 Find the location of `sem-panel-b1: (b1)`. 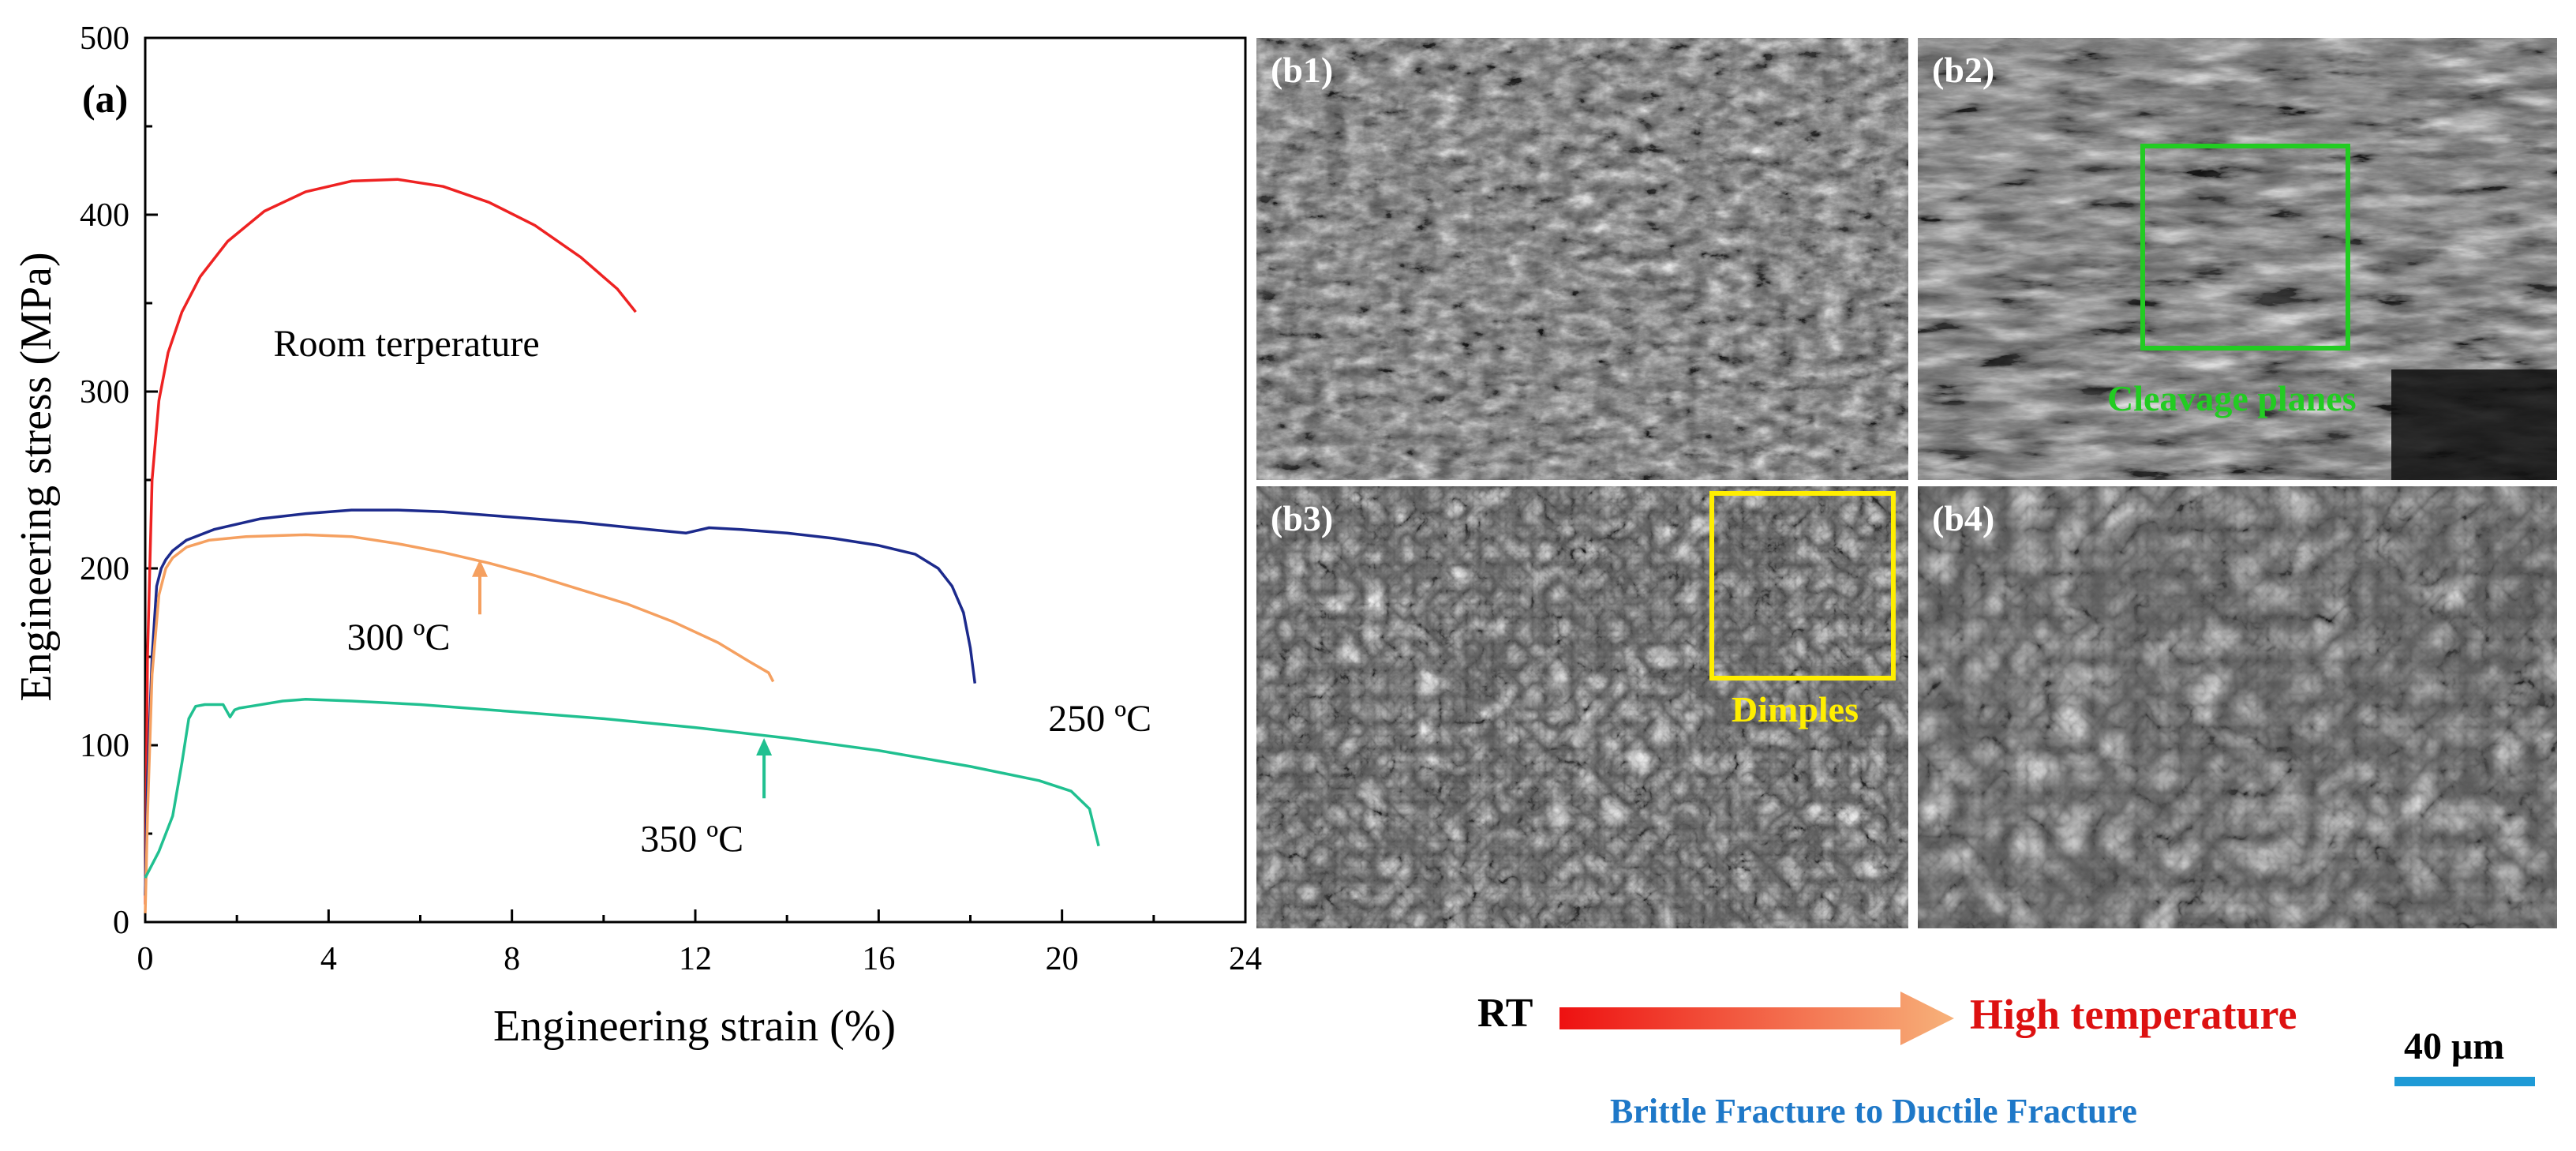

sem-panel-b1: (b1) is located at coordinates (1582, 259).